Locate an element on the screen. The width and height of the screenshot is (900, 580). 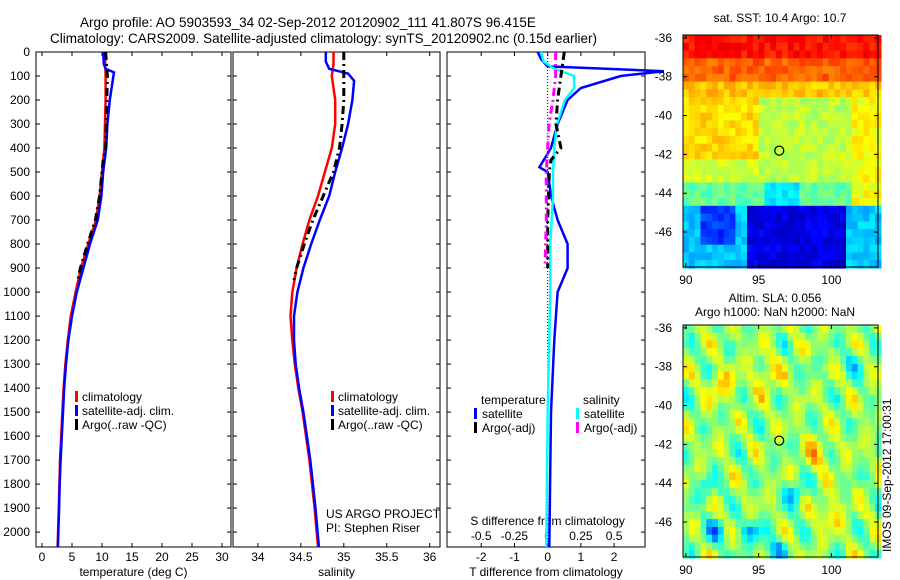
legend-swatch is located at coordinates (76, 396).